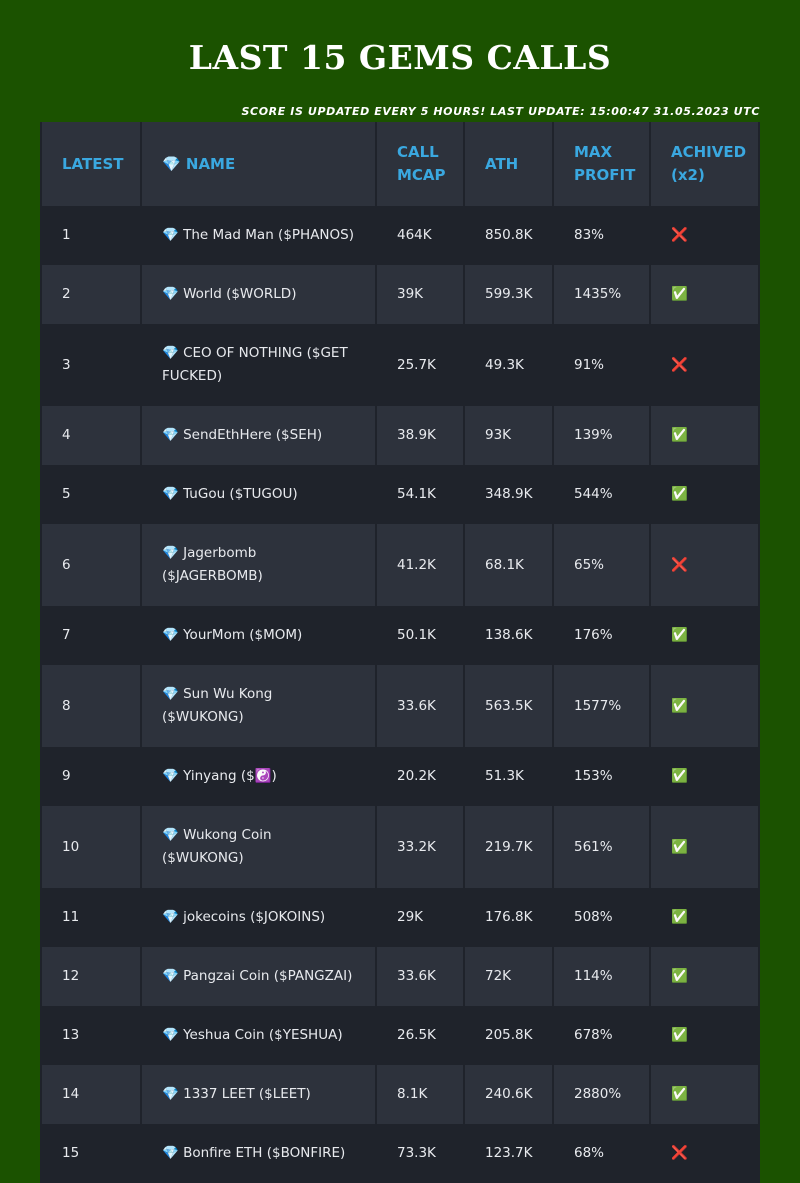 Image resolution: width=800 pixels, height=1183 pixels. I want to click on column-header: CALL MCAP, so click(420, 164).